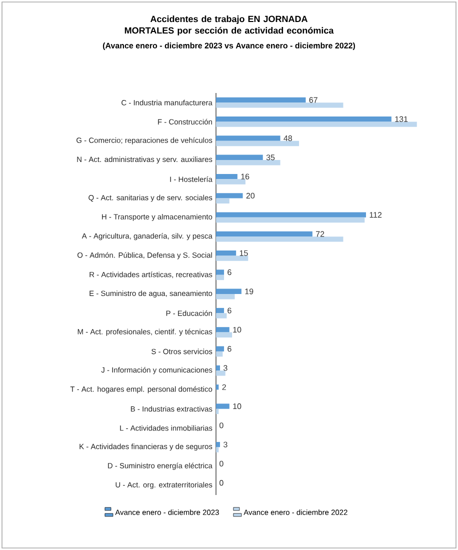 Image resolution: width=458 pixels, height=550 pixels. I want to click on data-label: 131, so click(401, 119).